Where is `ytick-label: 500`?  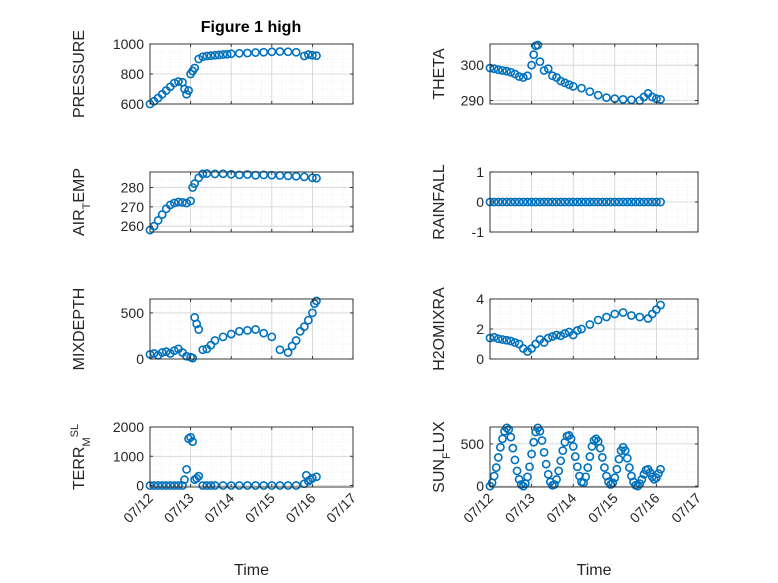 ytick-label: 500 is located at coordinates (473, 444).